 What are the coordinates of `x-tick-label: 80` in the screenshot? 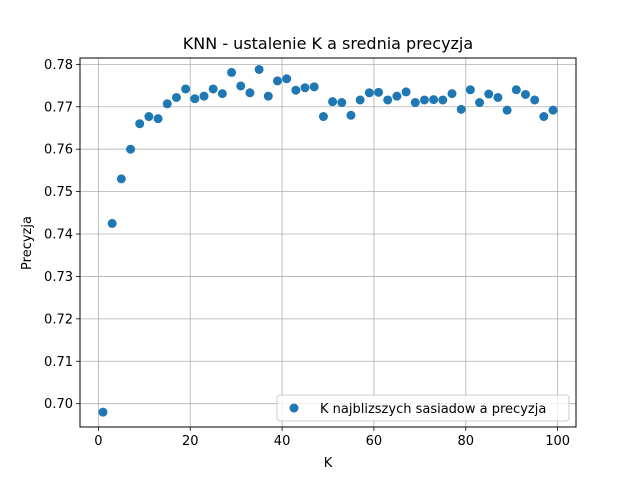 It's located at (466, 441).